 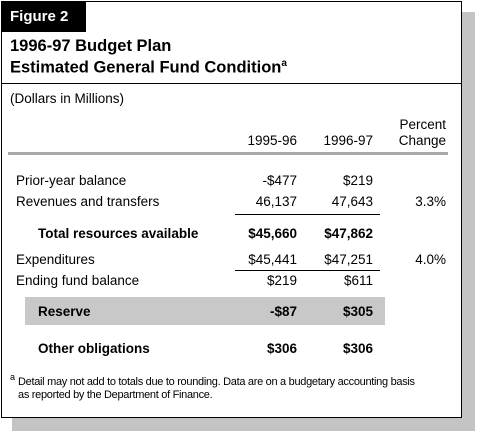 I want to click on cell-value: $611, so click(x=358, y=280).